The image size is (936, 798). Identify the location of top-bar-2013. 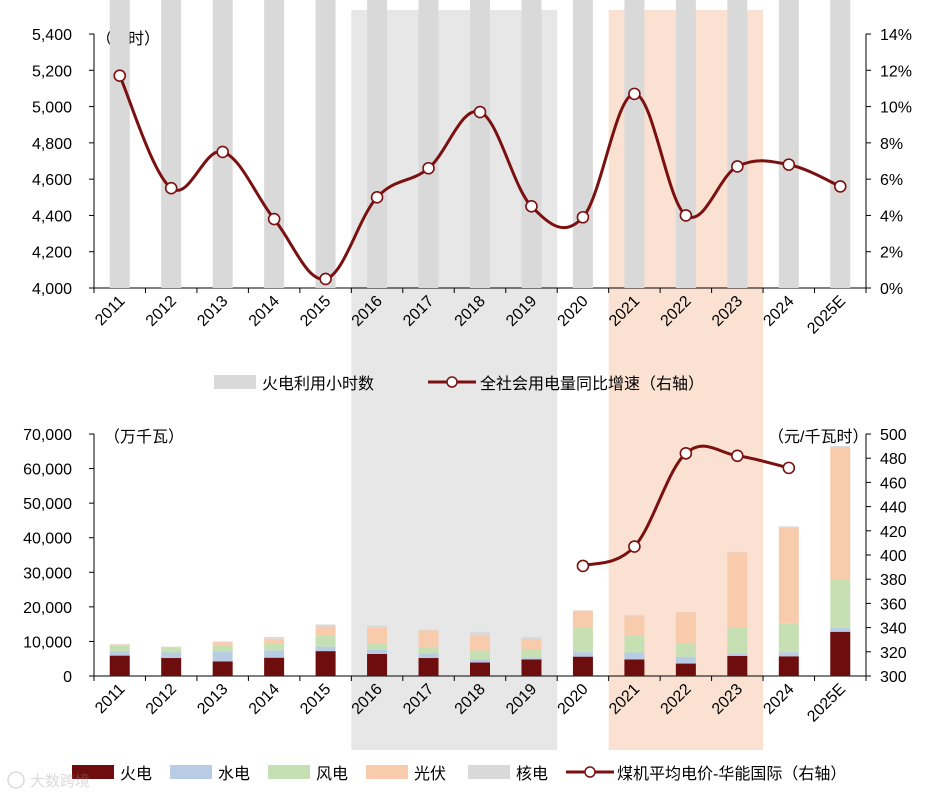
(222, 144).